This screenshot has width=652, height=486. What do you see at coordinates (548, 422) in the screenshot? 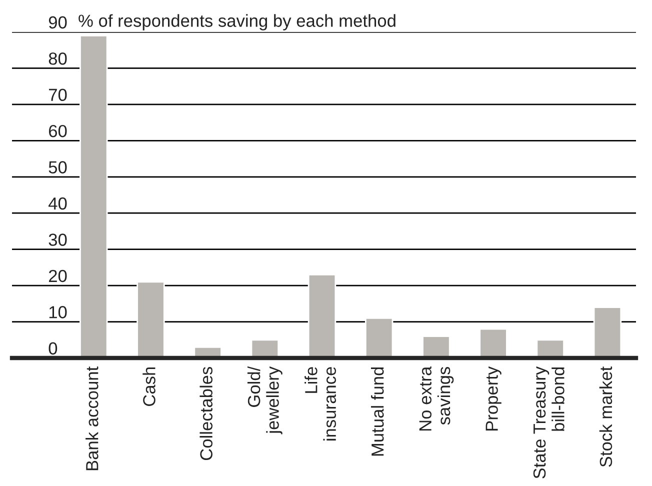
I see `x-tick-label: State Treasury bill-bond` at bounding box center [548, 422].